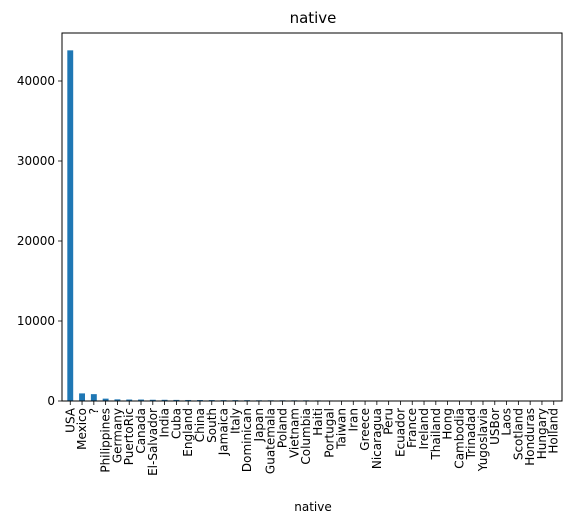 Image resolution: width=570 pixels, height=519 pixels. I want to click on y-axis: 0 10000 20000 30000 40000, so click(39, 241).